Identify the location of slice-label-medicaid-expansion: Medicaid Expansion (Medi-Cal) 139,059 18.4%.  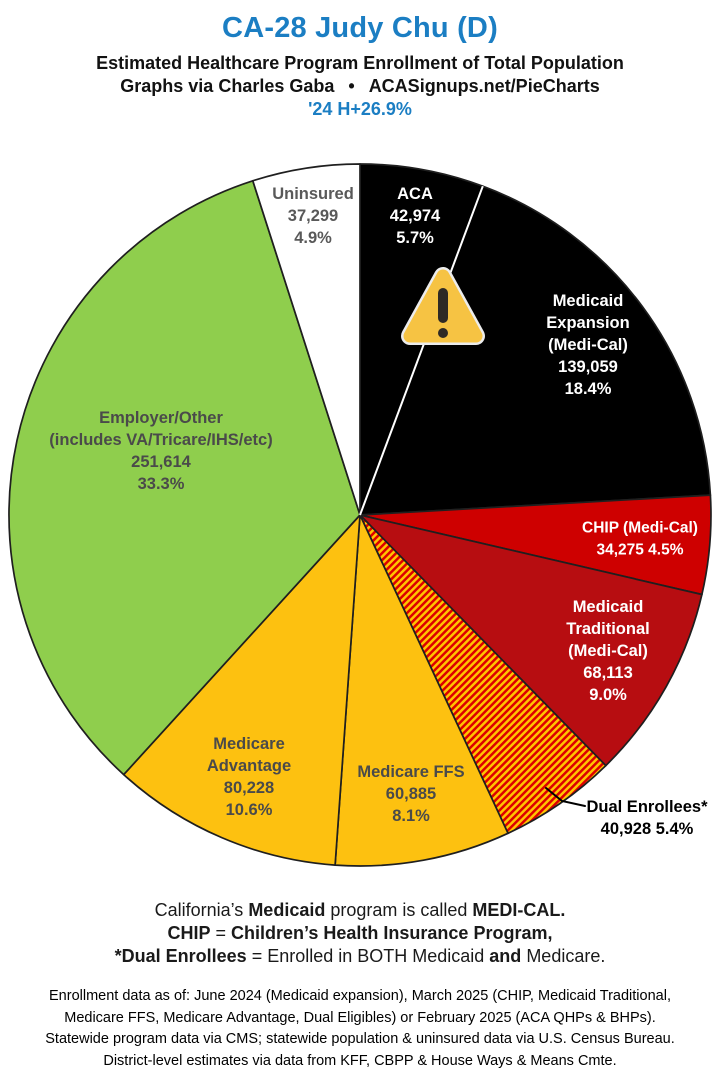
(587, 345).